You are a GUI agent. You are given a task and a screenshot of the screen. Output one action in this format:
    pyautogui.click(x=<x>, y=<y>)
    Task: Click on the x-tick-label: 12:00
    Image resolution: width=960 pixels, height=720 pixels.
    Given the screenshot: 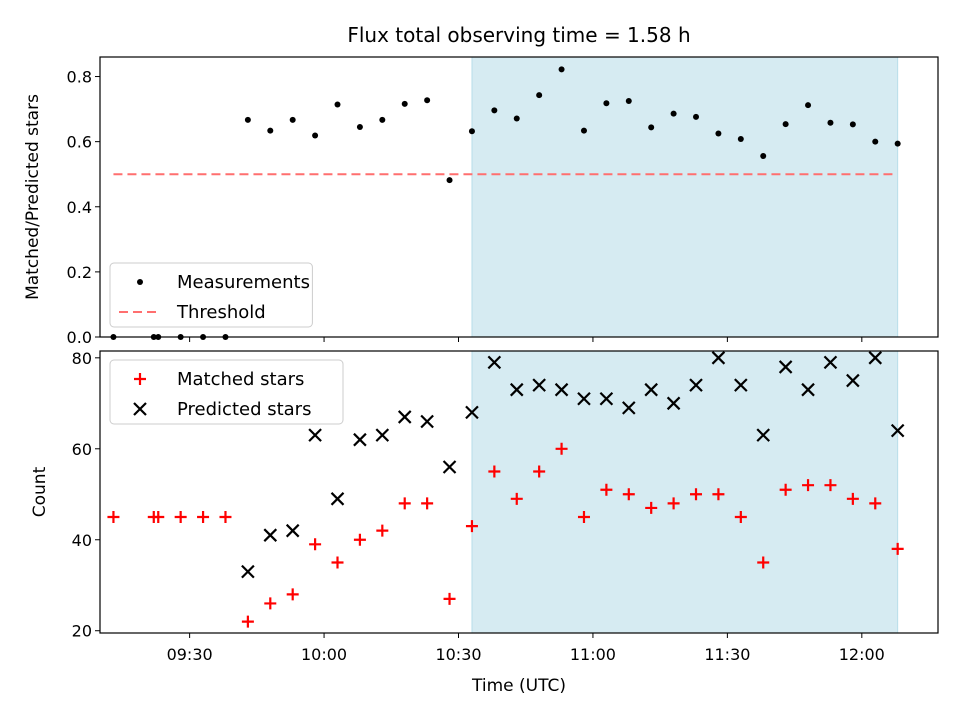 What is the action you would take?
    pyautogui.click(x=862, y=654)
    